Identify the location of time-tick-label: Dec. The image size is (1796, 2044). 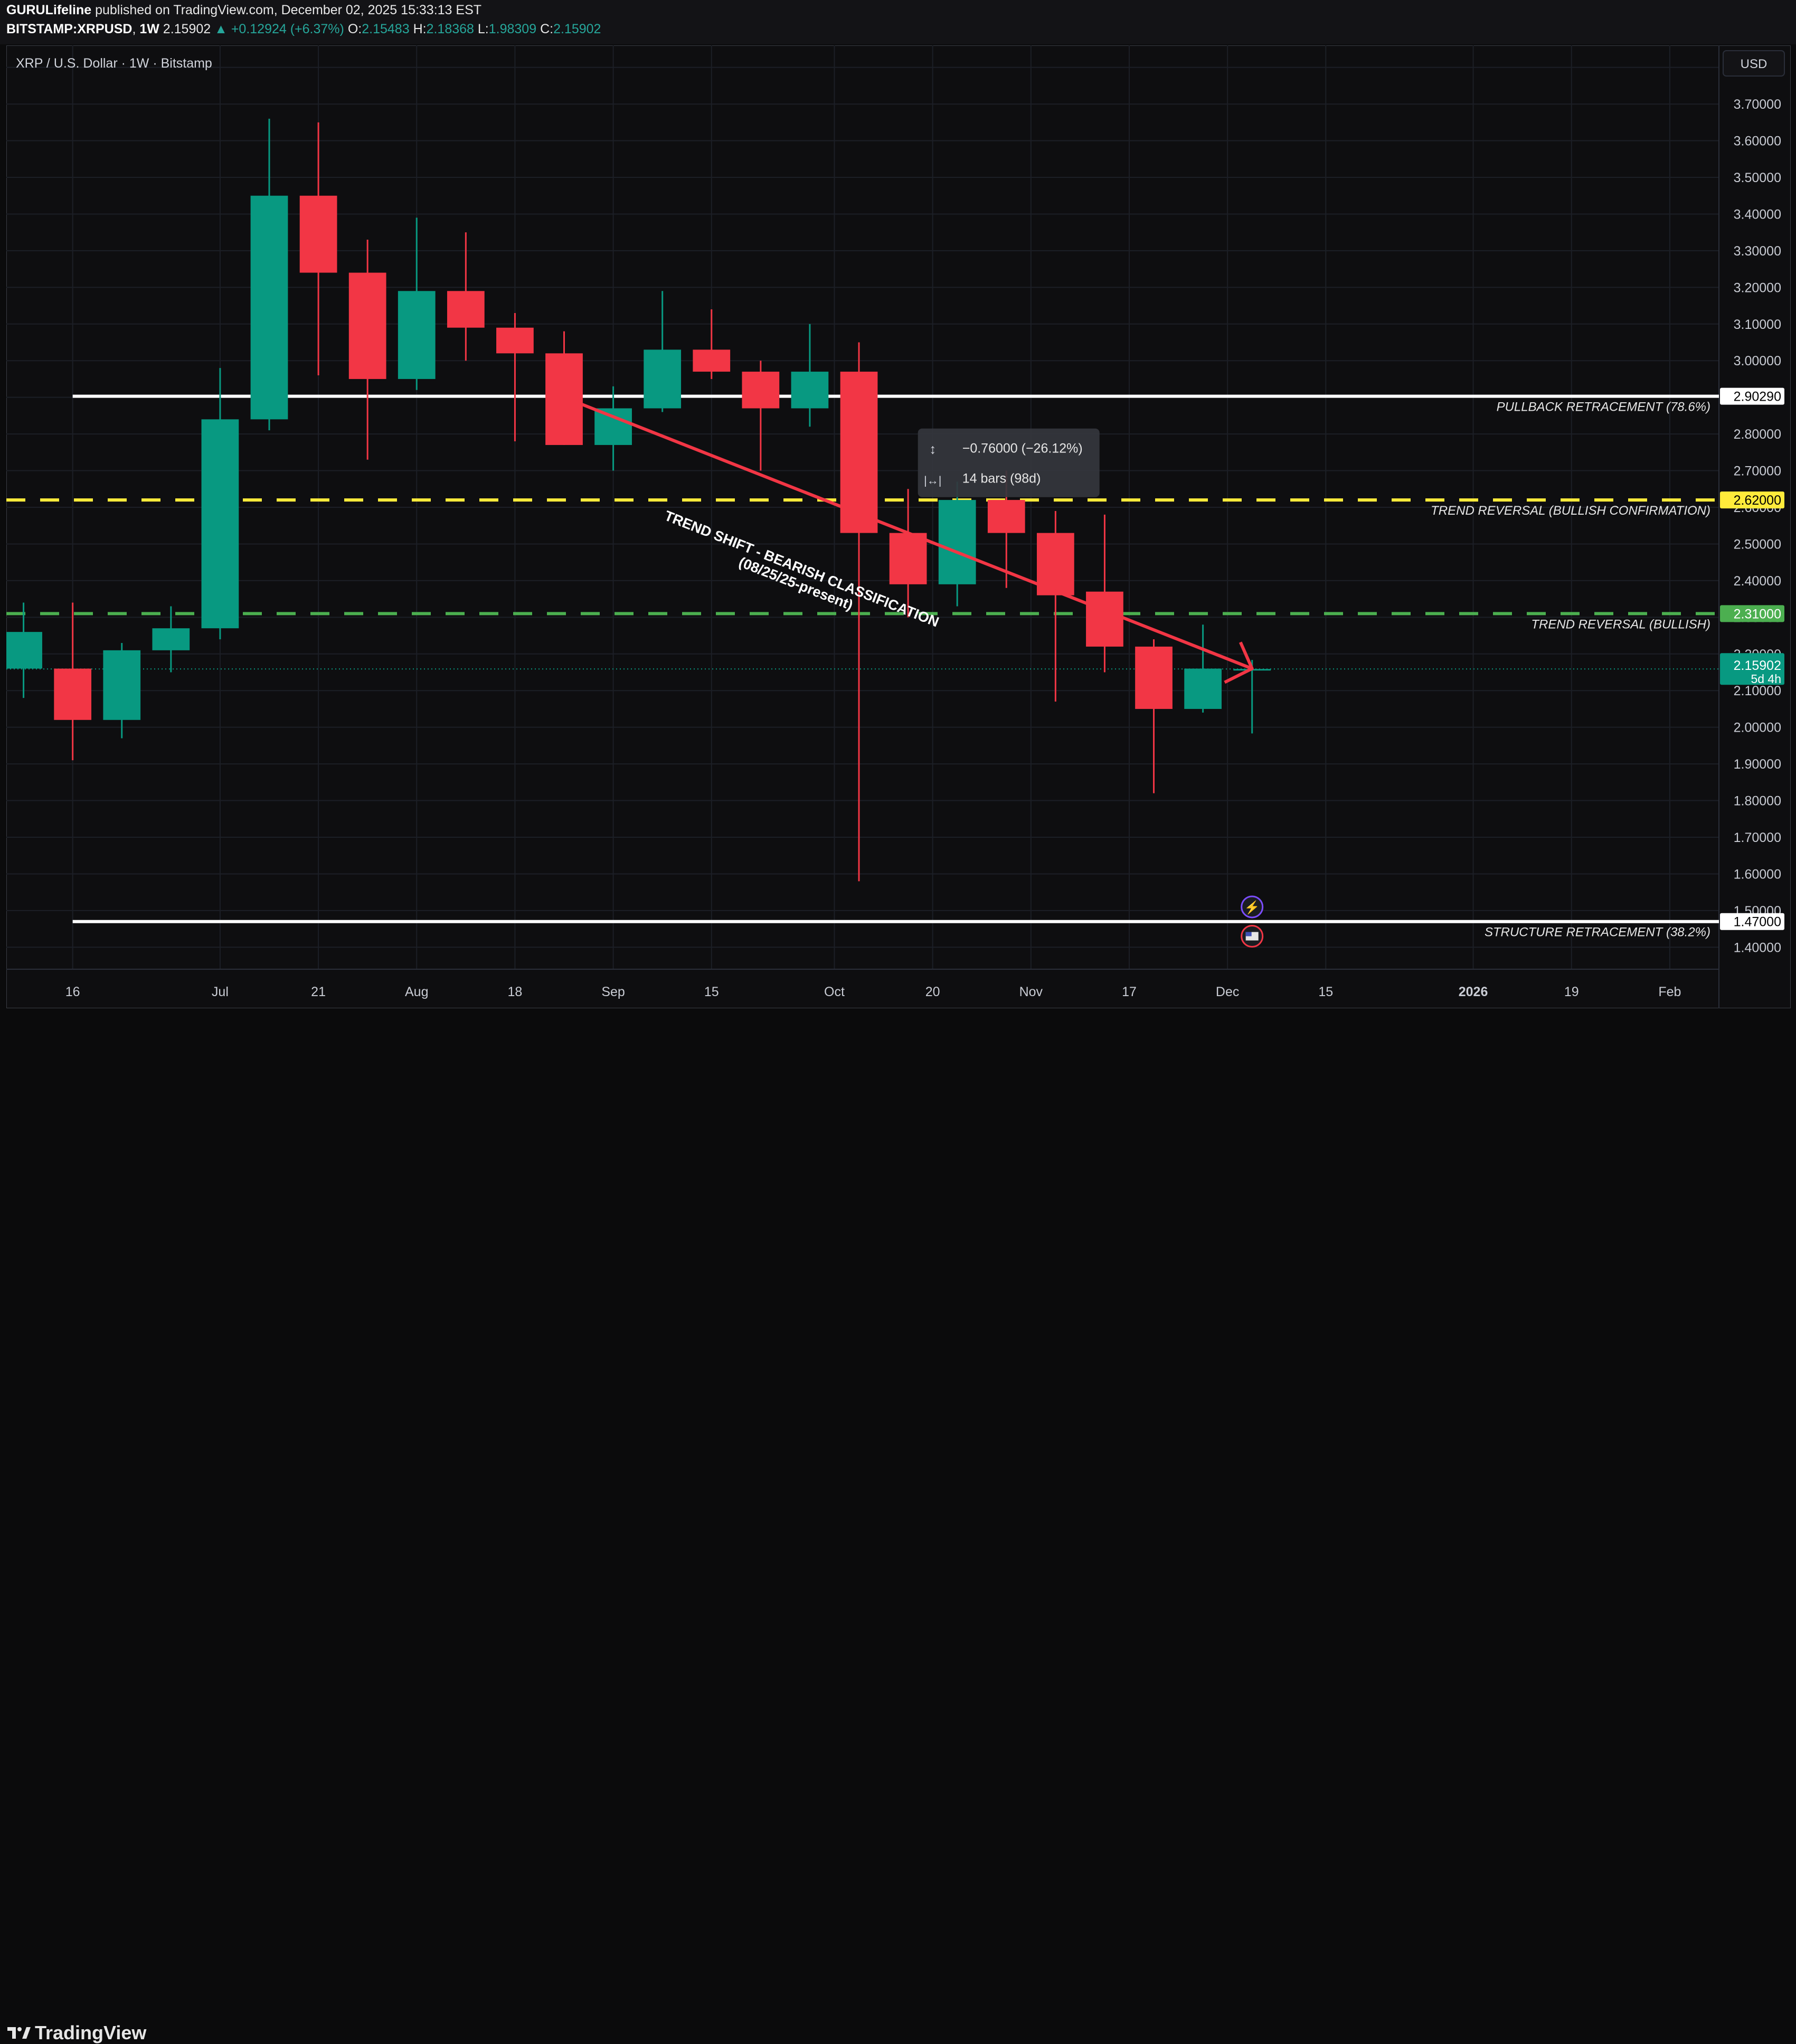
(1227, 992).